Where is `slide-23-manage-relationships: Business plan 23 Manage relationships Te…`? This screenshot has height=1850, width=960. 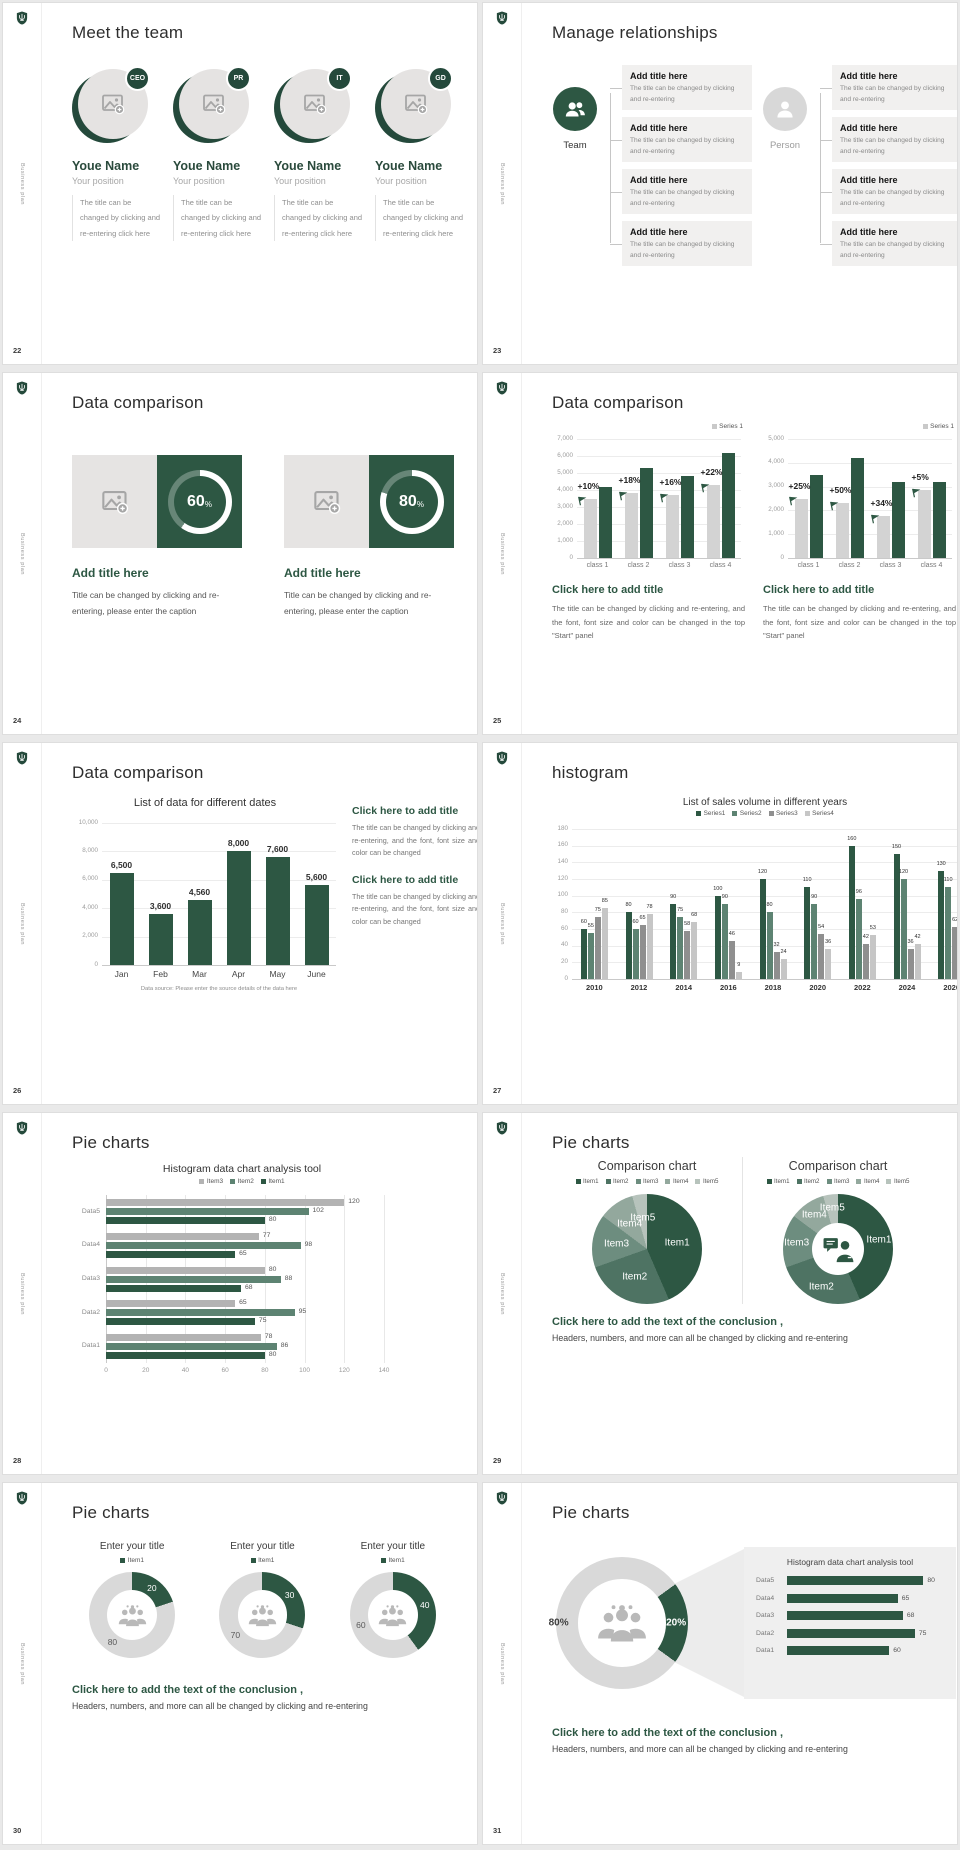 slide-23-manage-relationships: Business plan 23 Manage relationships Te… is located at coordinates (720, 183).